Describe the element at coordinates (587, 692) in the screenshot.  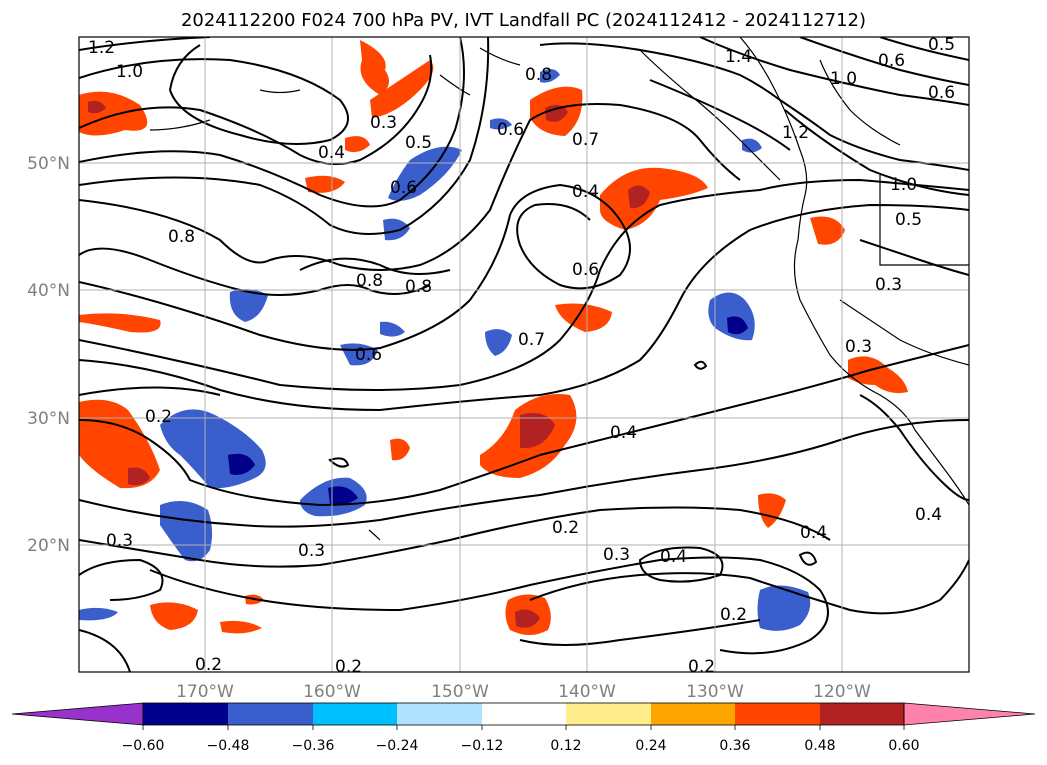
I see `lon-label: 140°W` at that location.